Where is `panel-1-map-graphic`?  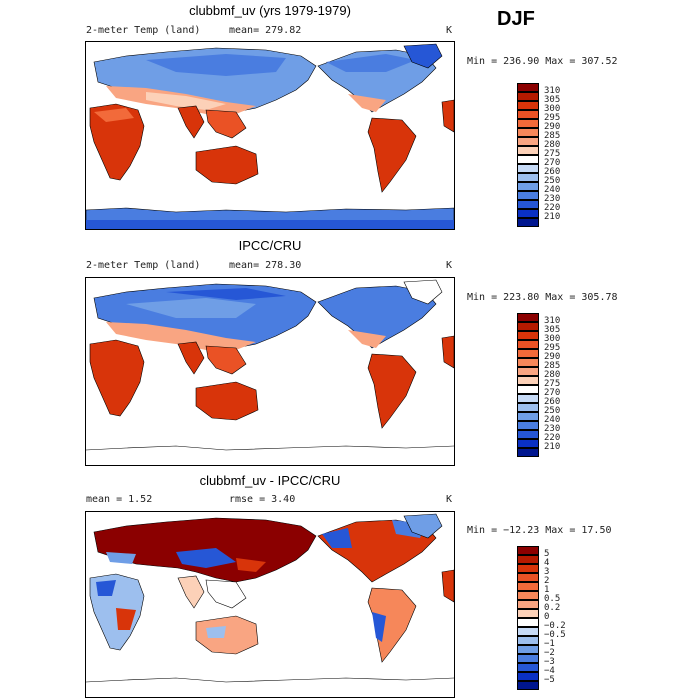
panel-1-map-graphic is located at coordinates (270, 136).